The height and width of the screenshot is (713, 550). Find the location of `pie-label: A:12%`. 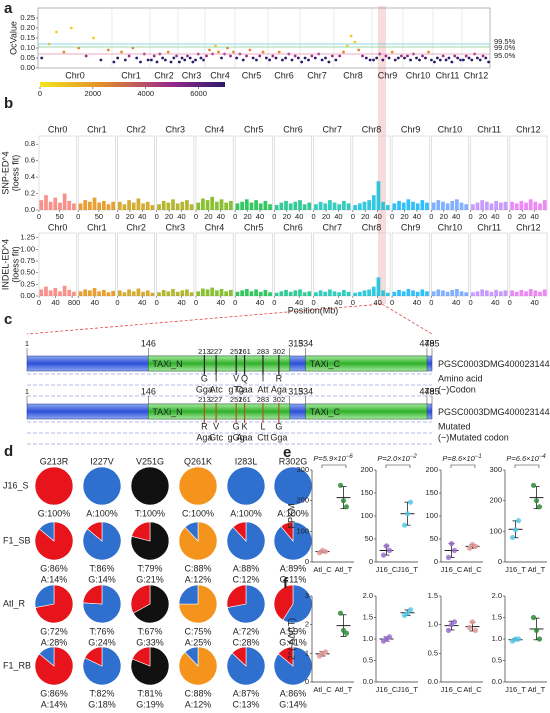

pie-label: A:12% is located at coordinates (198, 579).